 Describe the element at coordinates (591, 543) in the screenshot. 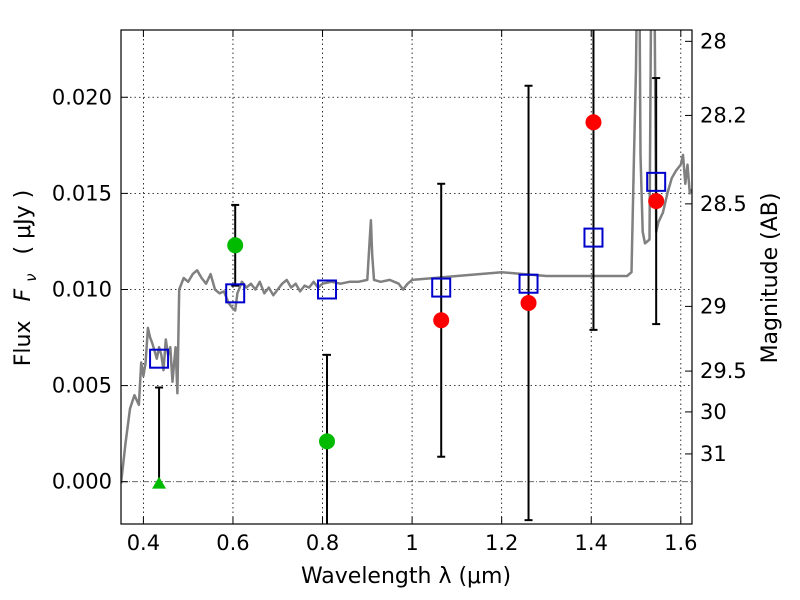

I see `x-tick-label: 1.4` at that location.